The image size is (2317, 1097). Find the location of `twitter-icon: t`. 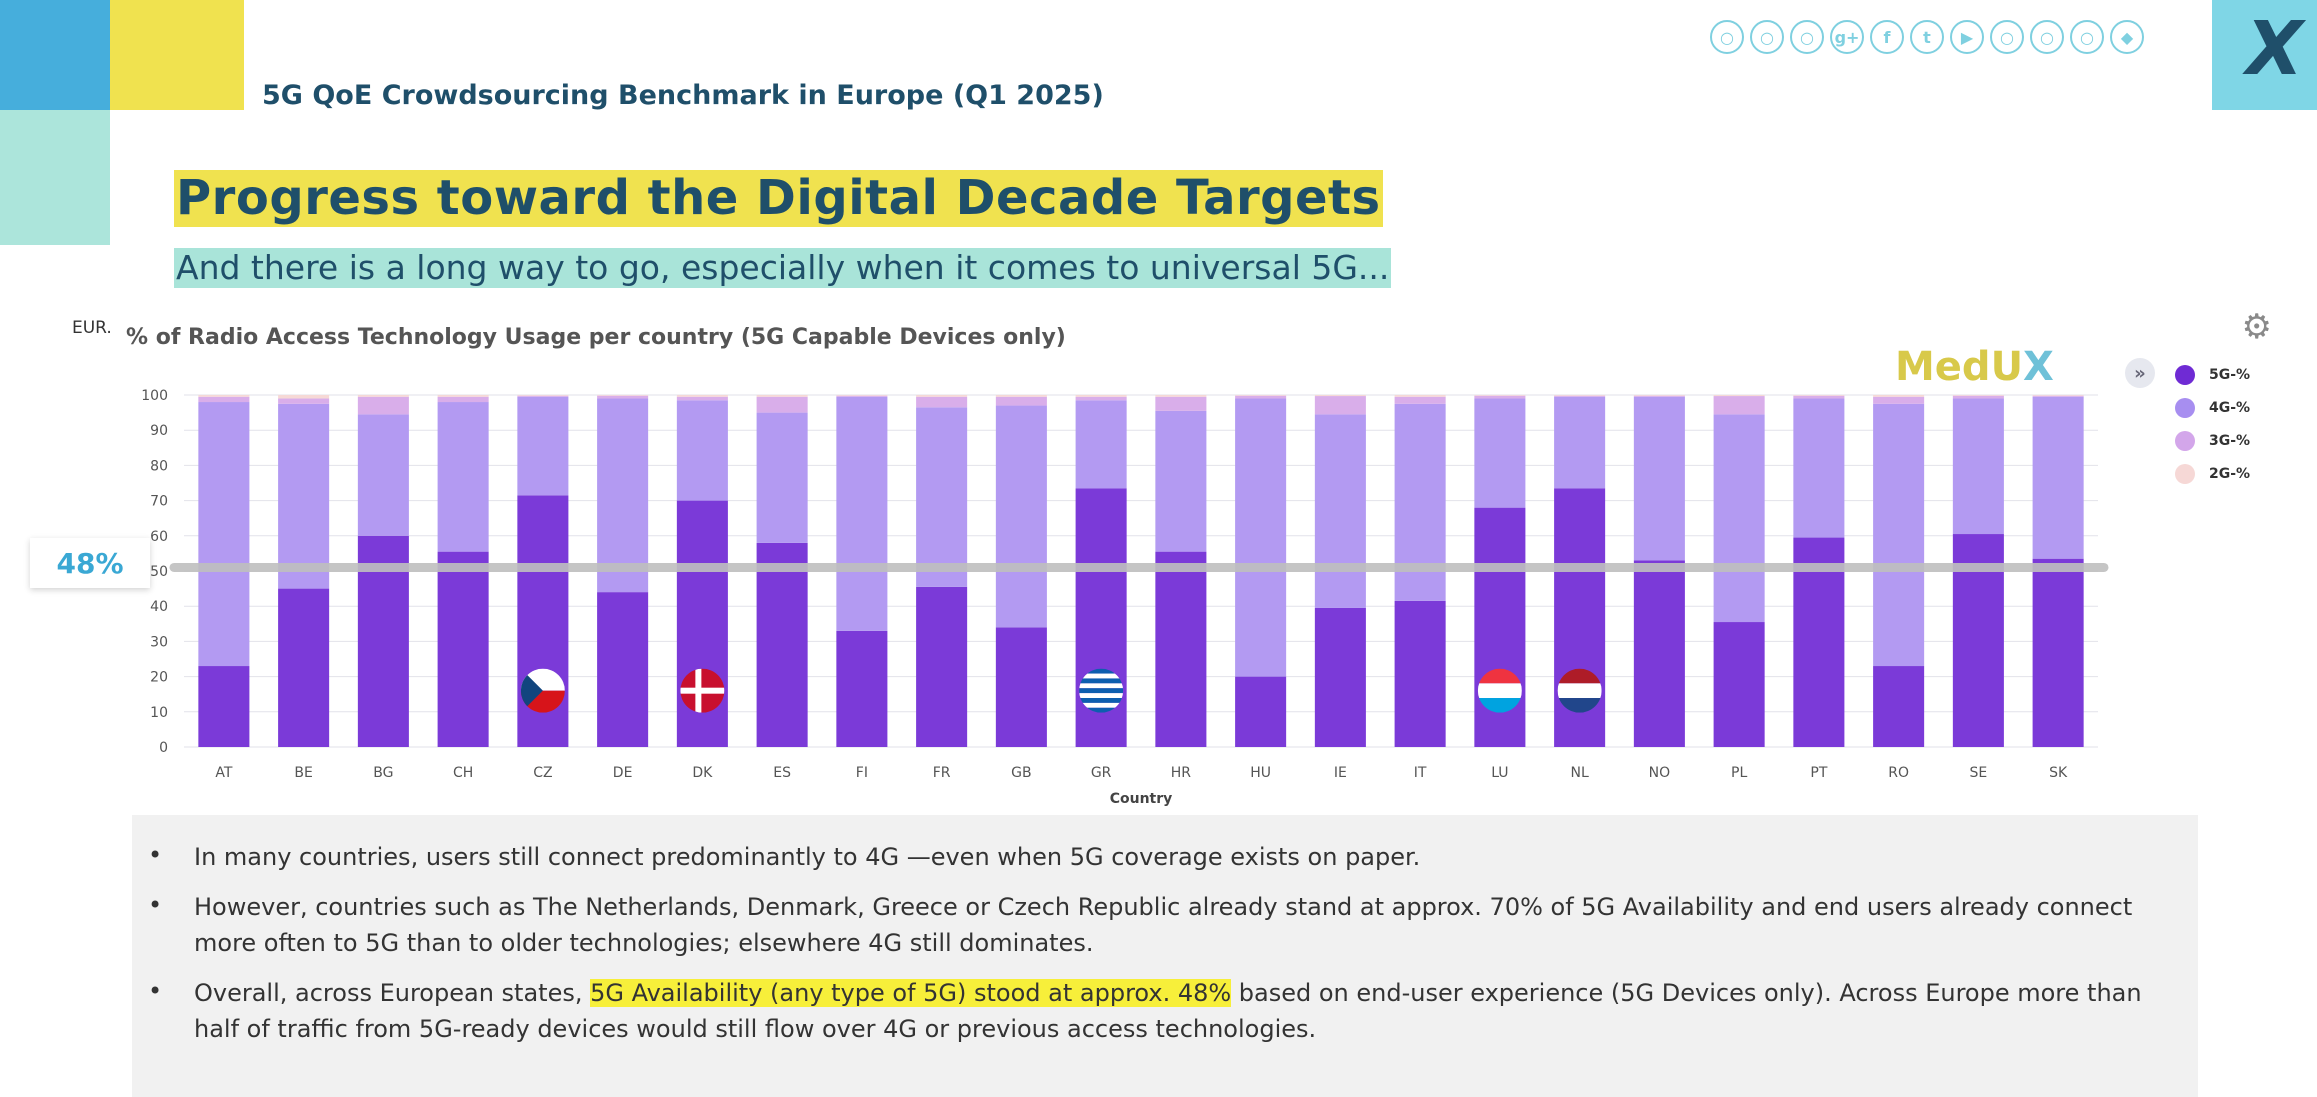

twitter-icon: t is located at coordinates (1927, 37).